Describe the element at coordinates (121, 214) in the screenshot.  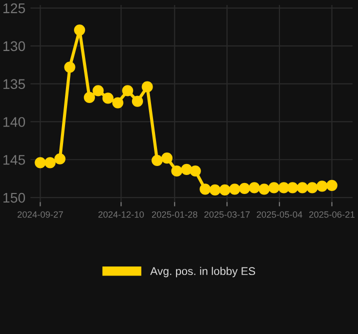
I see `x-tick-label: 2024-12-10` at that location.